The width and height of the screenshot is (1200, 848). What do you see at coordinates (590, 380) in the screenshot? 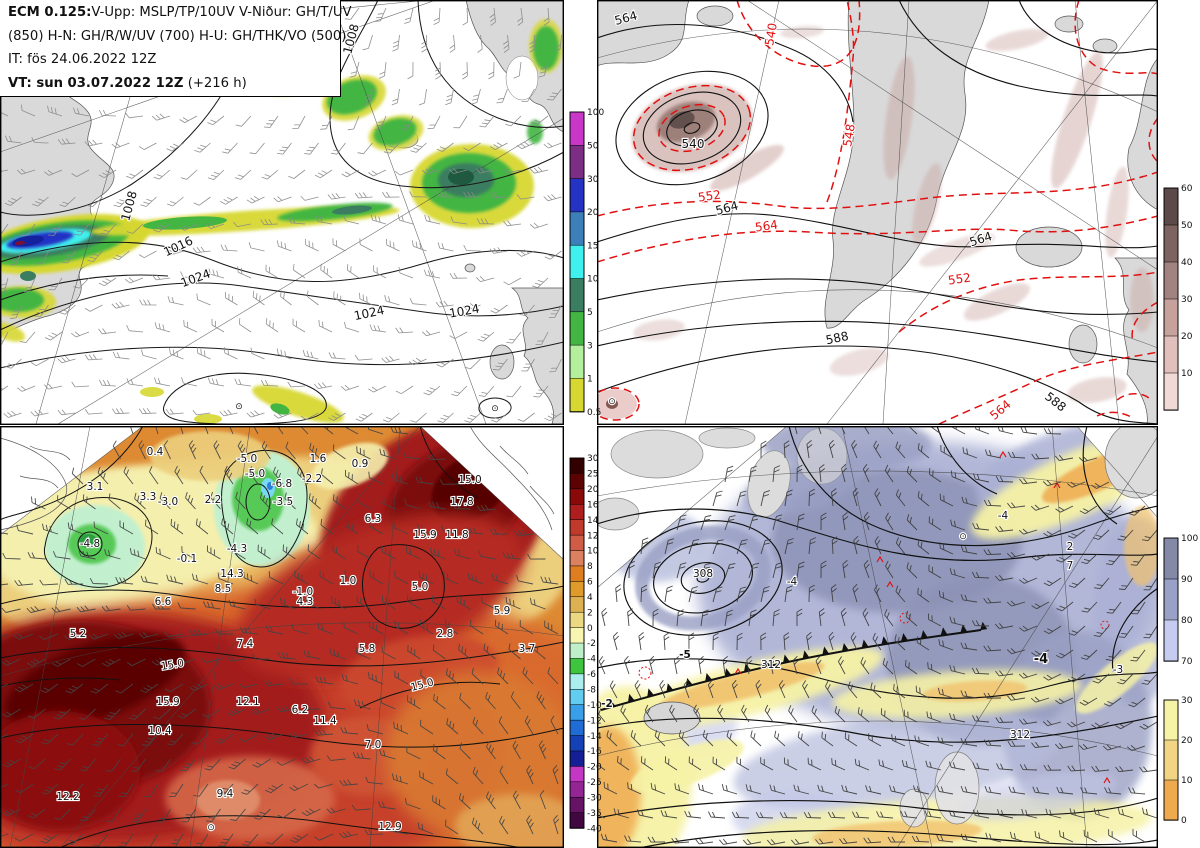
I see `svg-text: 1` at bounding box center [590, 380].